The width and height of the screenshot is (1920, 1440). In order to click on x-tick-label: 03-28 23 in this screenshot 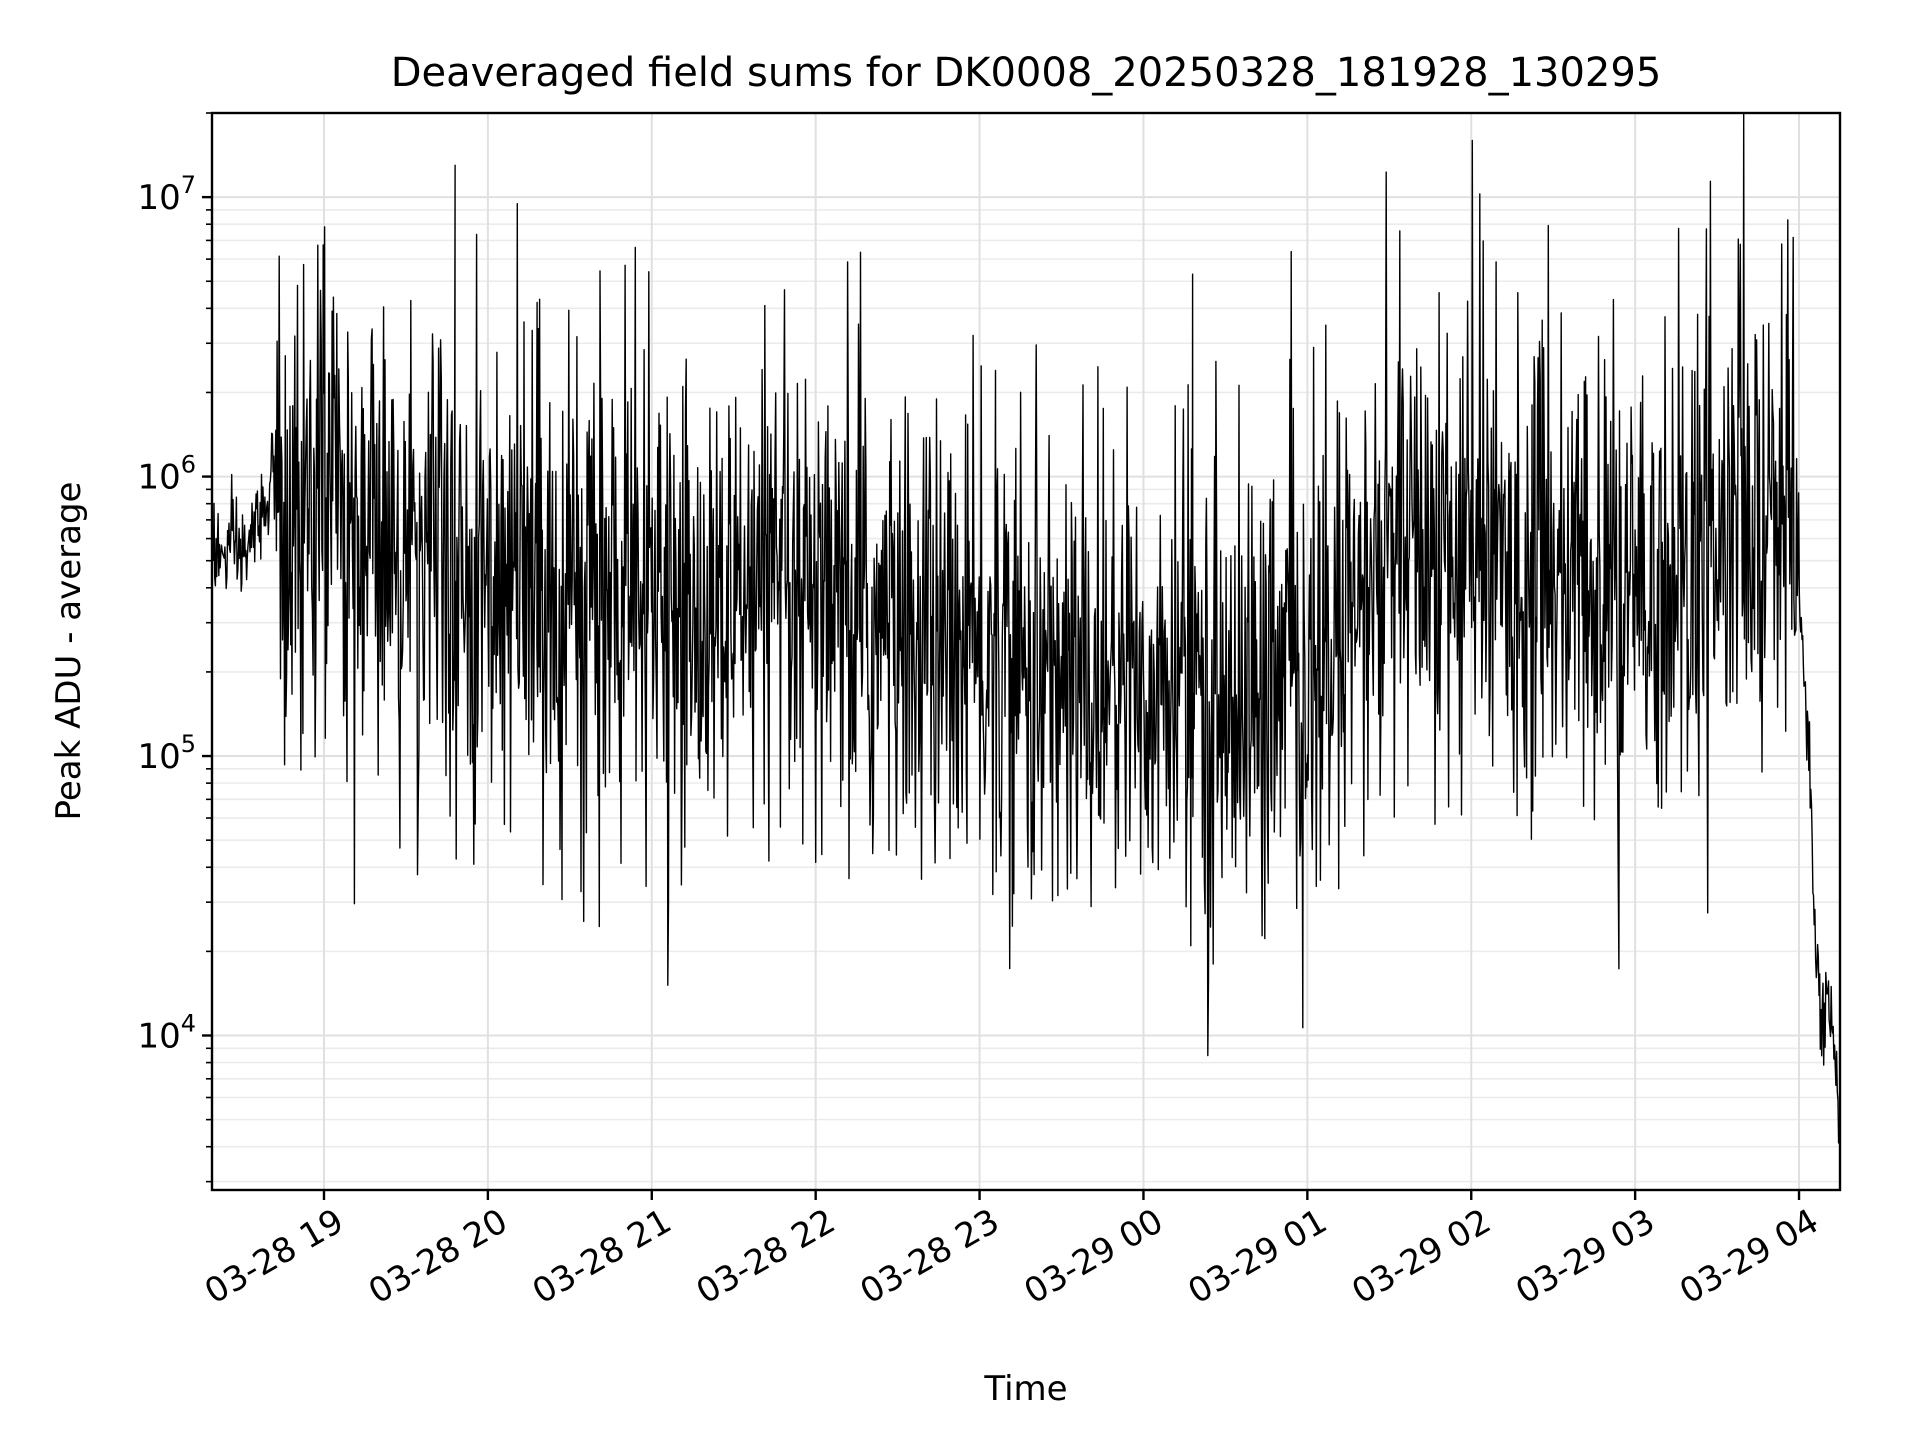, I will do `click(930, 1256)`.